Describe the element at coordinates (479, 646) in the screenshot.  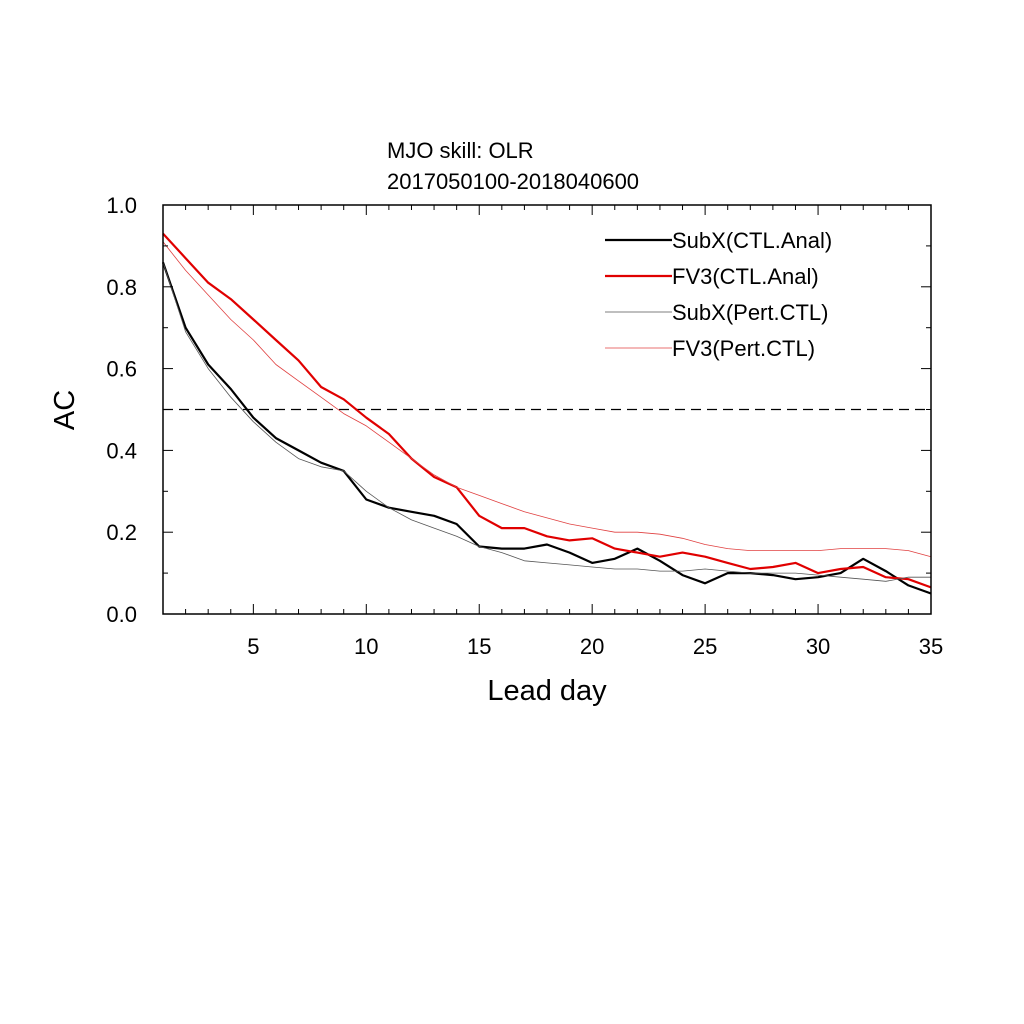
I see `x-tick-label: 15` at that location.